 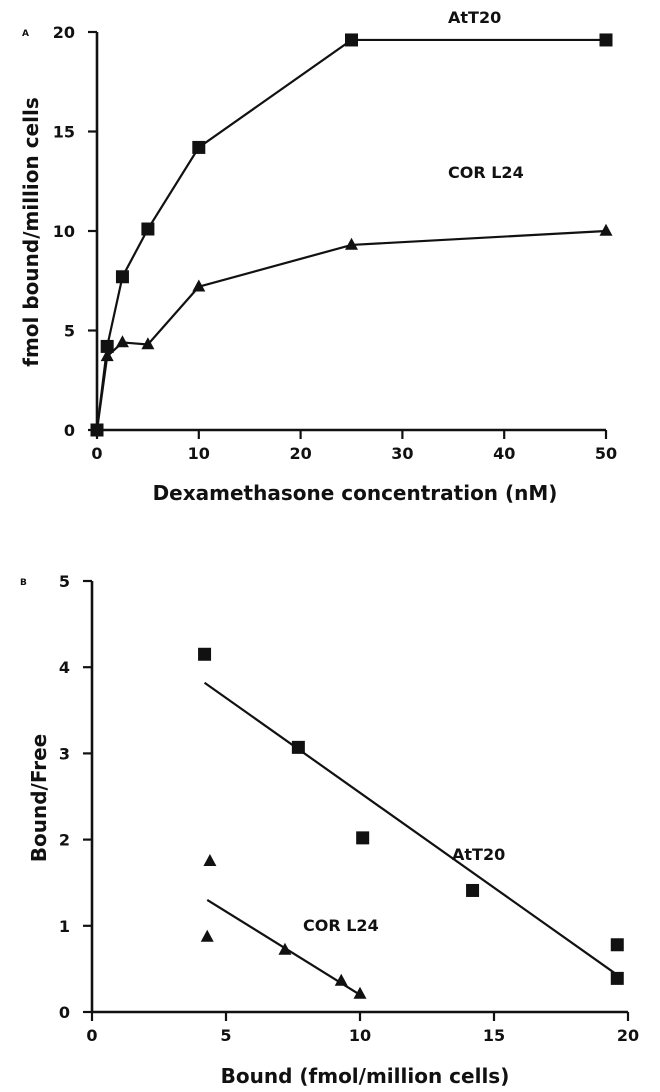 I want to click on panel-b-y-tick-label: 3, so click(x=64, y=753).